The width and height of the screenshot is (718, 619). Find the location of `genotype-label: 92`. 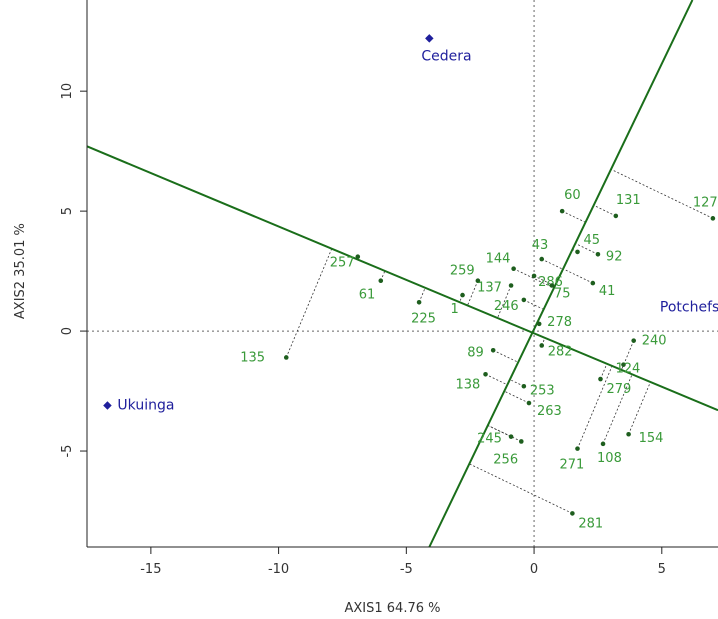

genotype-label: 92 is located at coordinates (614, 256).